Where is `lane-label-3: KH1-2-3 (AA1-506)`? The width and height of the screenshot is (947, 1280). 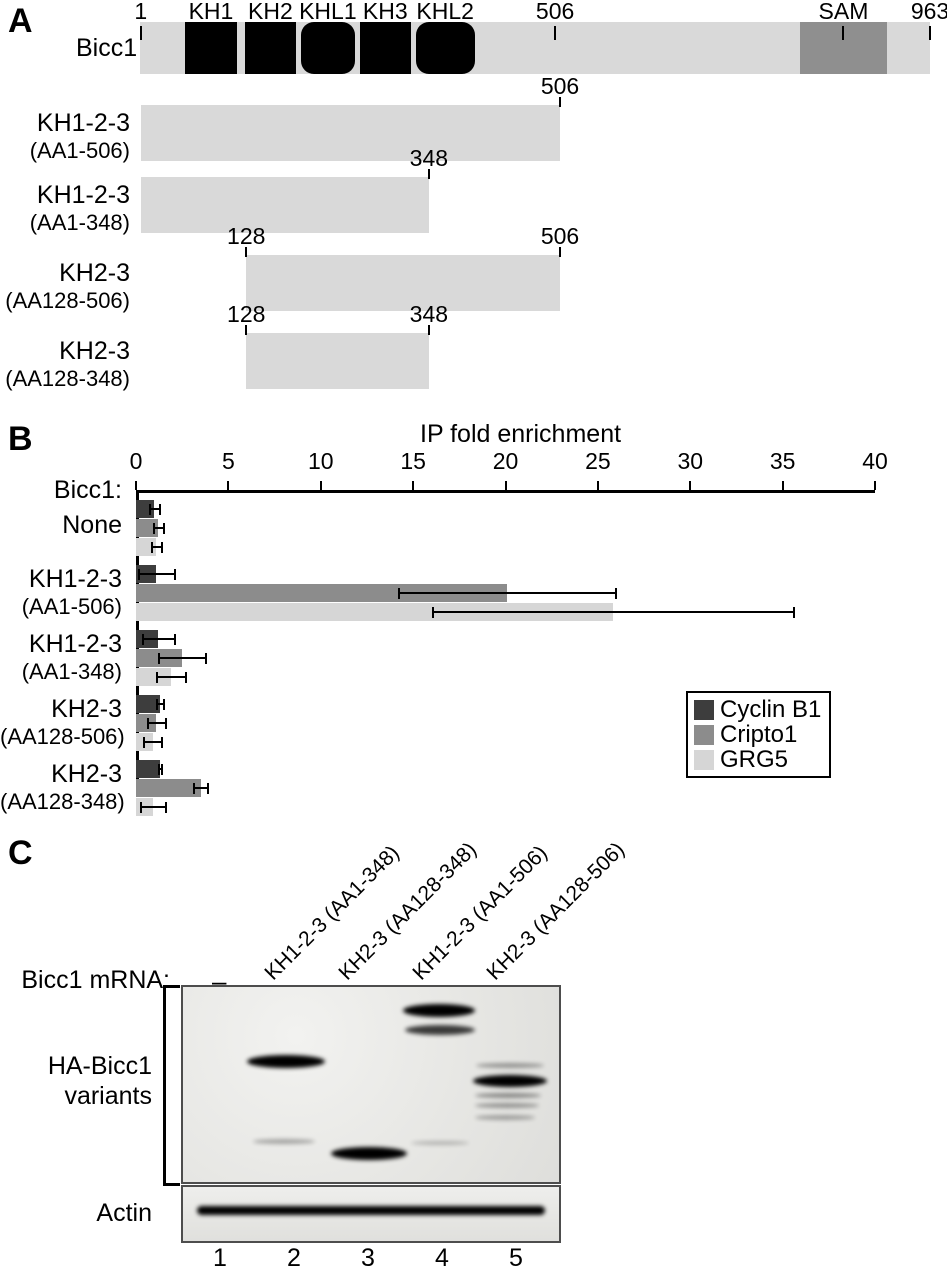 lane-label-3: KH1-2-3 (AA1-506) is located at coordinates (480, 913).